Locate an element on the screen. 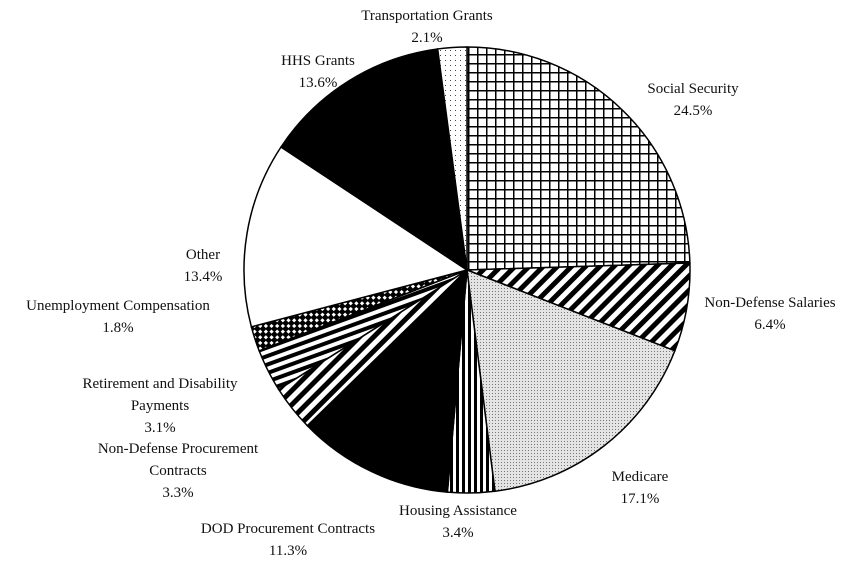 This screenshot has height=562, width=858. slice-name: Social Security is located at coordinates (693, 89).